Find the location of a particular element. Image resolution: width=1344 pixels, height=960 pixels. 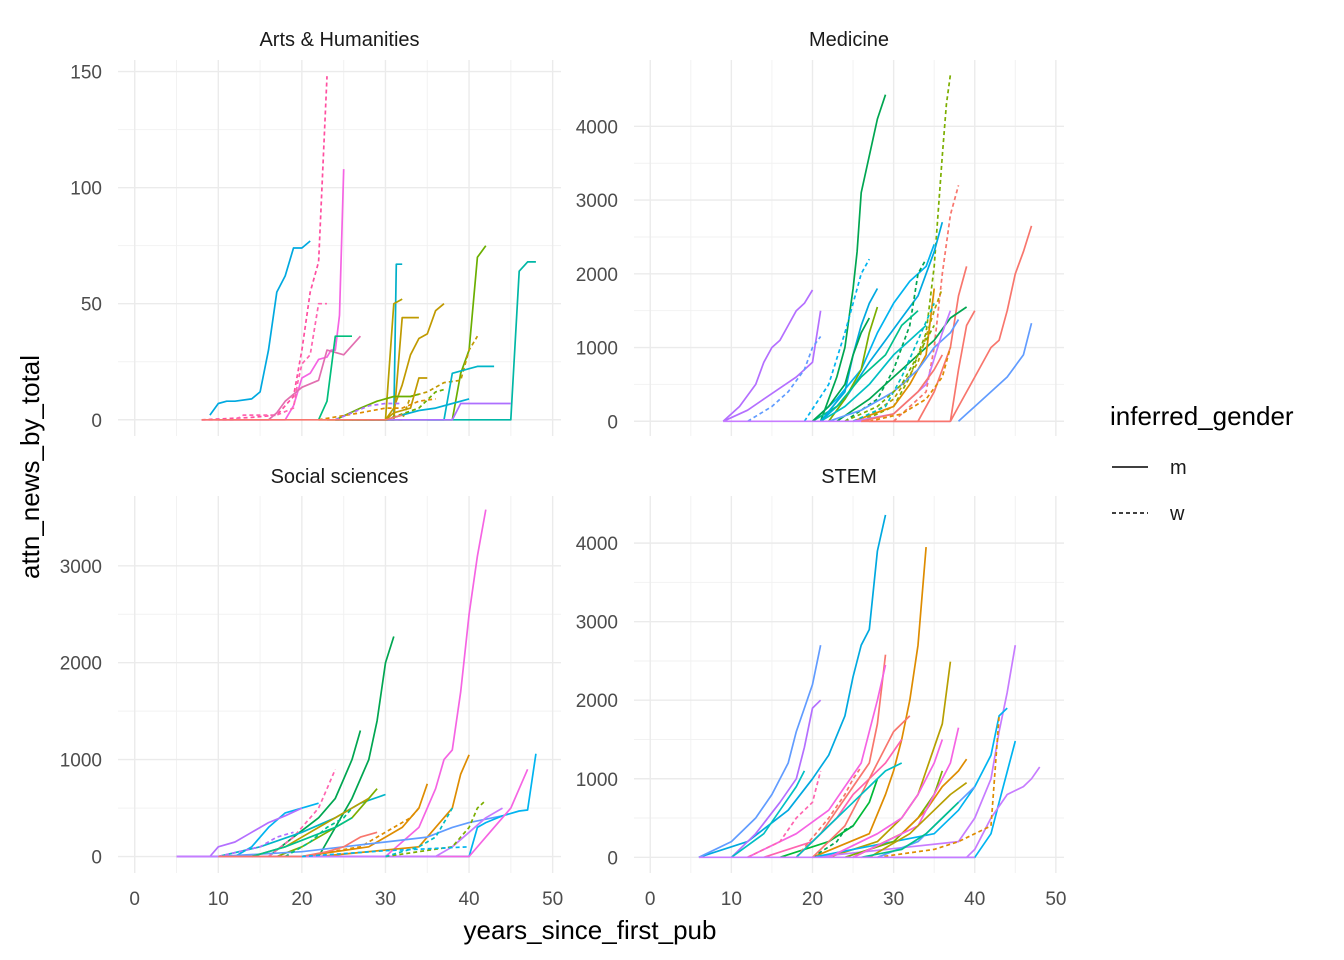

legend: inferred_gender m w is located at coordinates (1202, 463).